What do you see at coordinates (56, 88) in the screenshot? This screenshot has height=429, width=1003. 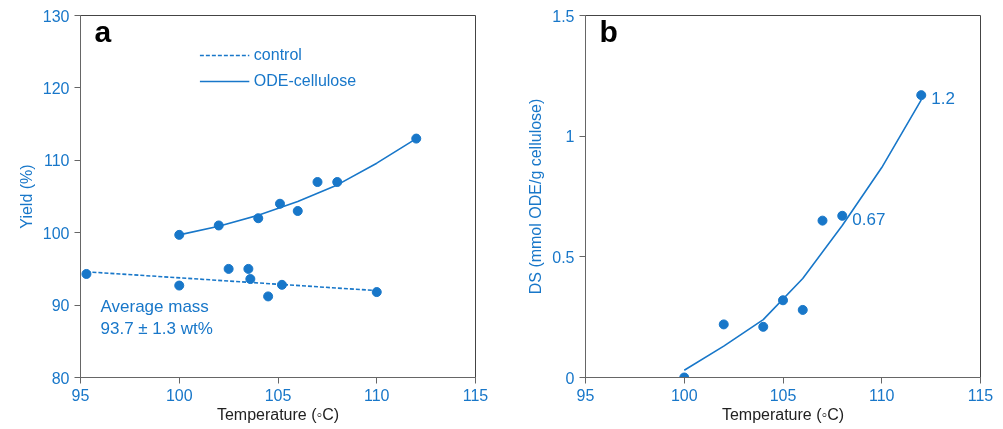 I see `y-tick-label: 120` at bounding box center [56, 88].